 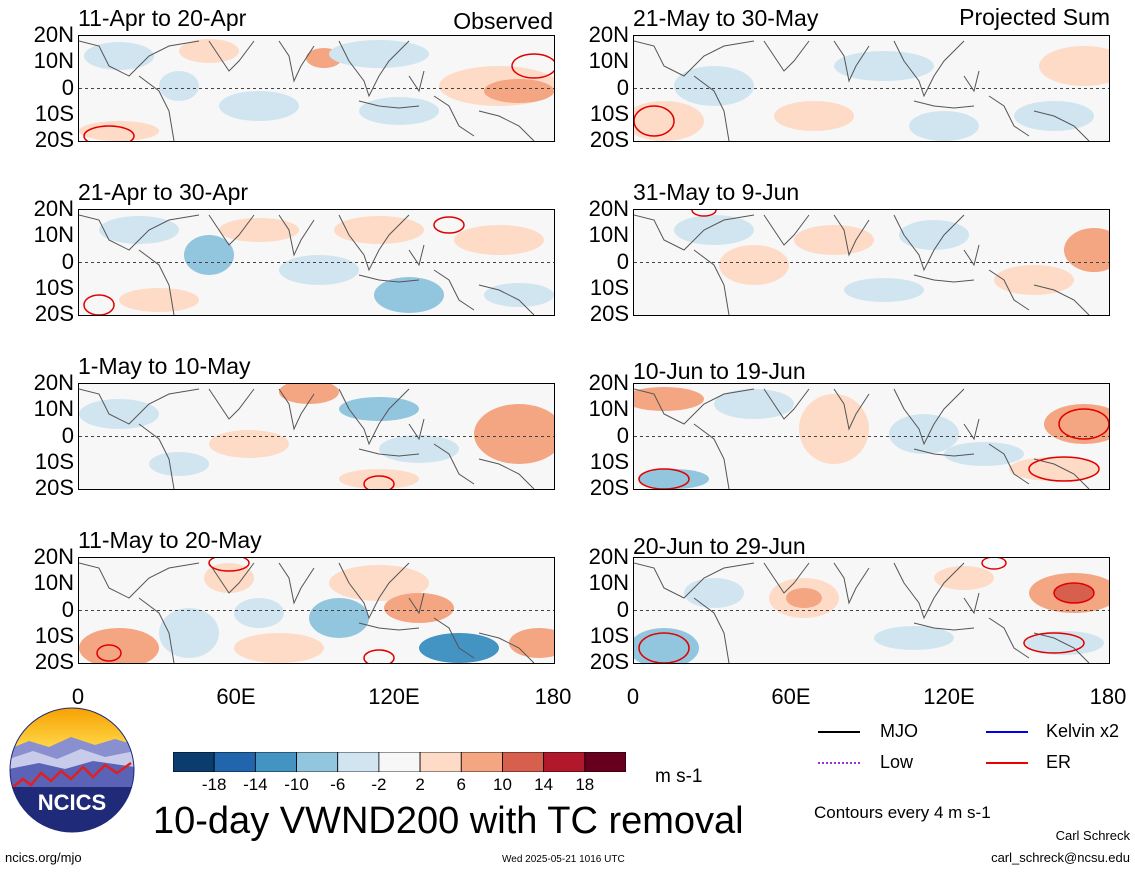 What do you see at coordinates (170, 540) in the screenshot?
I see `panel-title: 11-May to 20-May` at bounding box center [170, 540].